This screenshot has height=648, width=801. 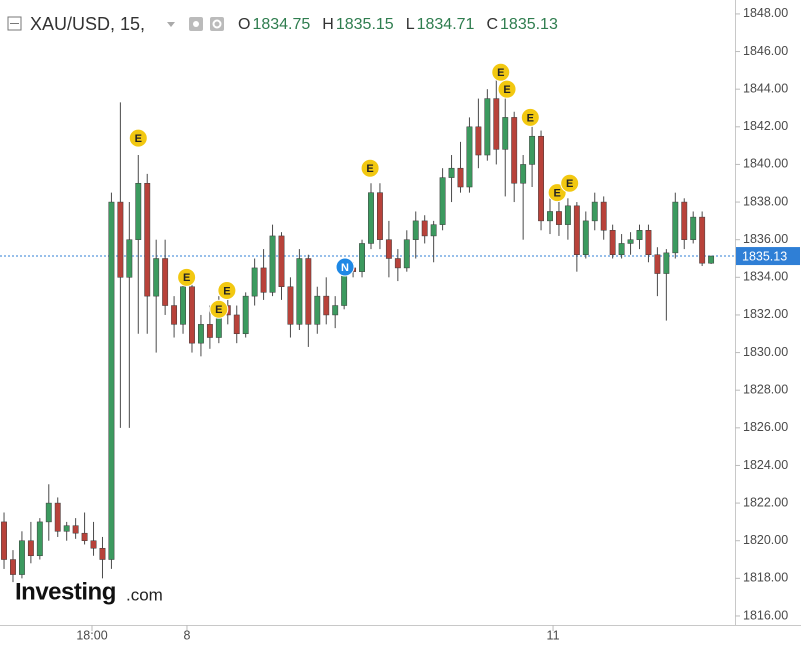 What do you see at coordinates (765, 13) in the screenshot?
I see `y-tick-label: 1848.00` at bounding box center [765, 13].